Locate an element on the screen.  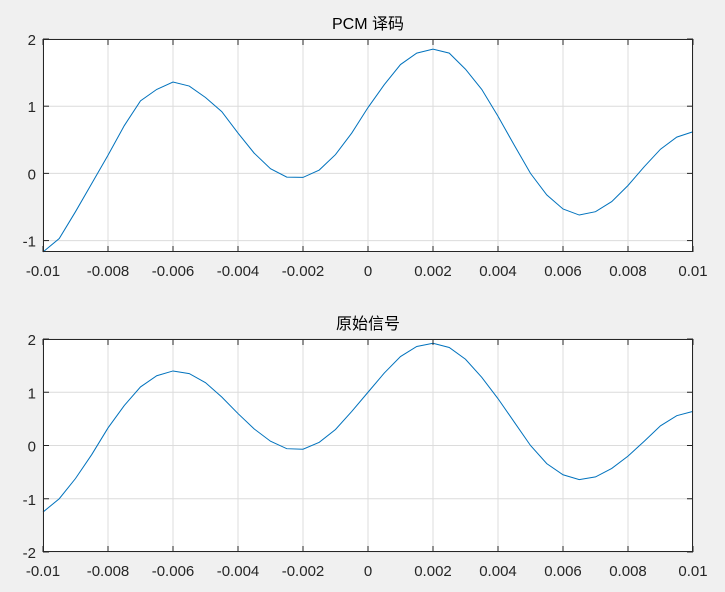
chart-title: 原始信号 is located at coordinates (368, 324).